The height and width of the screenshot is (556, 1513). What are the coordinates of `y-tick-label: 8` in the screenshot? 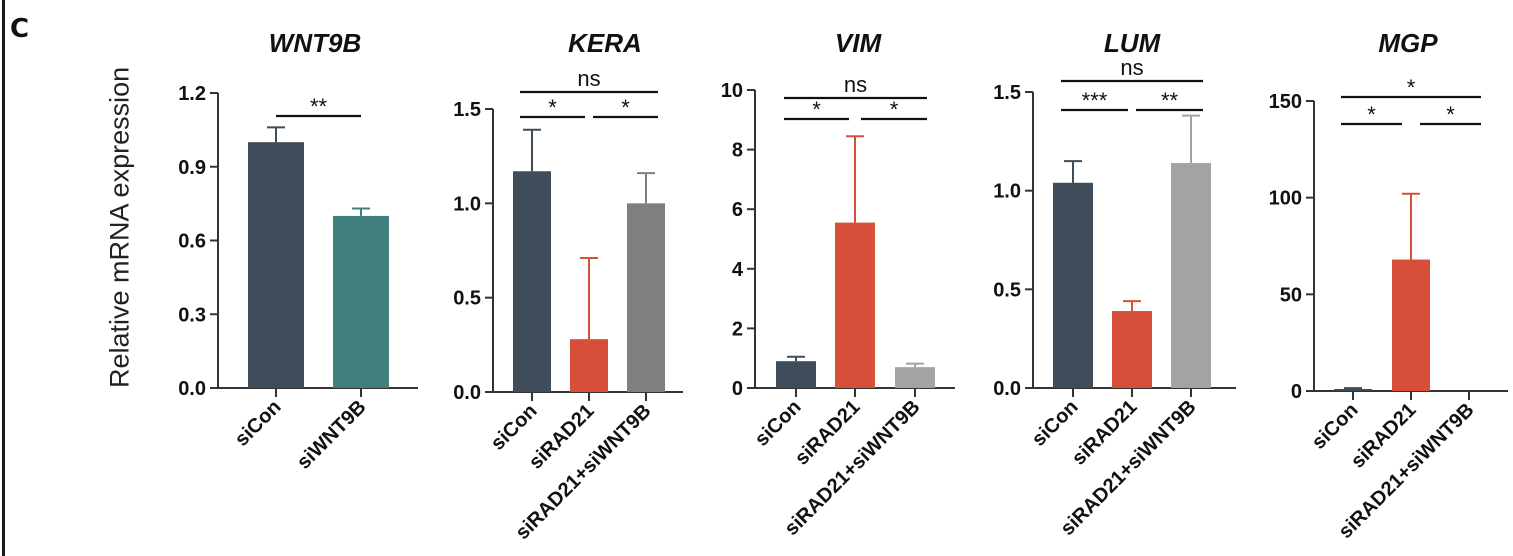 It's located at (737, 151).